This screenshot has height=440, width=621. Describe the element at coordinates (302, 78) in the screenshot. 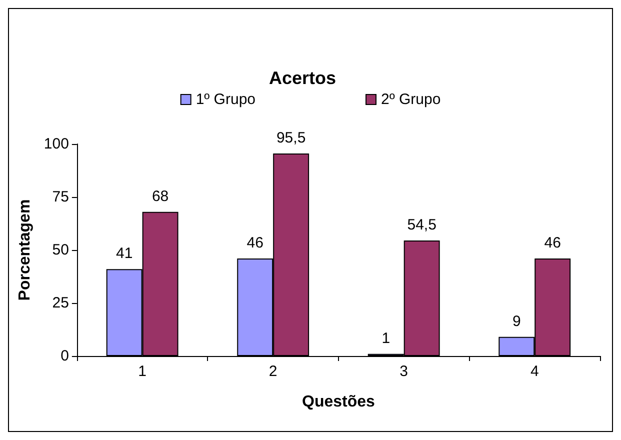

I see `chart-title: Acertos` at that location.